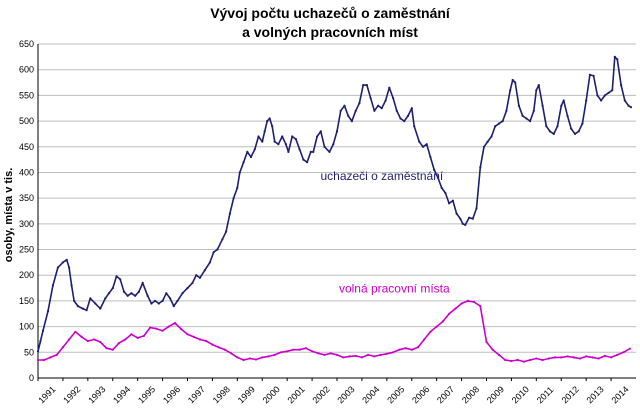  Describe the element at coordinates (381, 176) in the screenshot. I see `annotation-uchazeci: uchazeči o zaměstnání` at that location.